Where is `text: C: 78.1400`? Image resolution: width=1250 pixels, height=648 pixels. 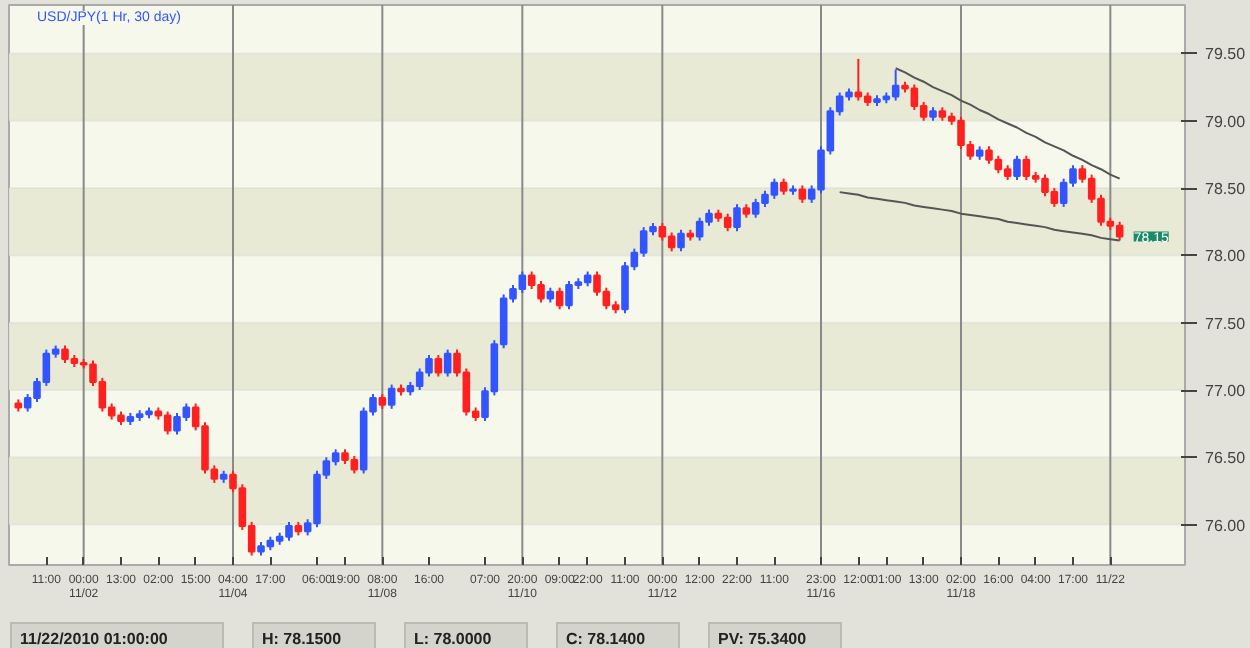 text: C: 78.1400 is located at coordinates (606, 638).